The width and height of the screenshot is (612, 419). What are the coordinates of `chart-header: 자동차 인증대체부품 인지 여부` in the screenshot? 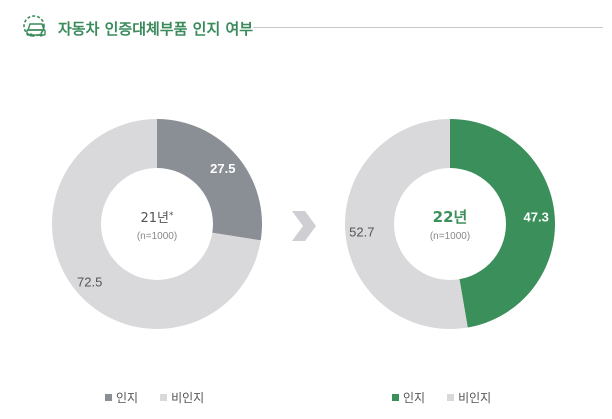 It's located at (310, 28).